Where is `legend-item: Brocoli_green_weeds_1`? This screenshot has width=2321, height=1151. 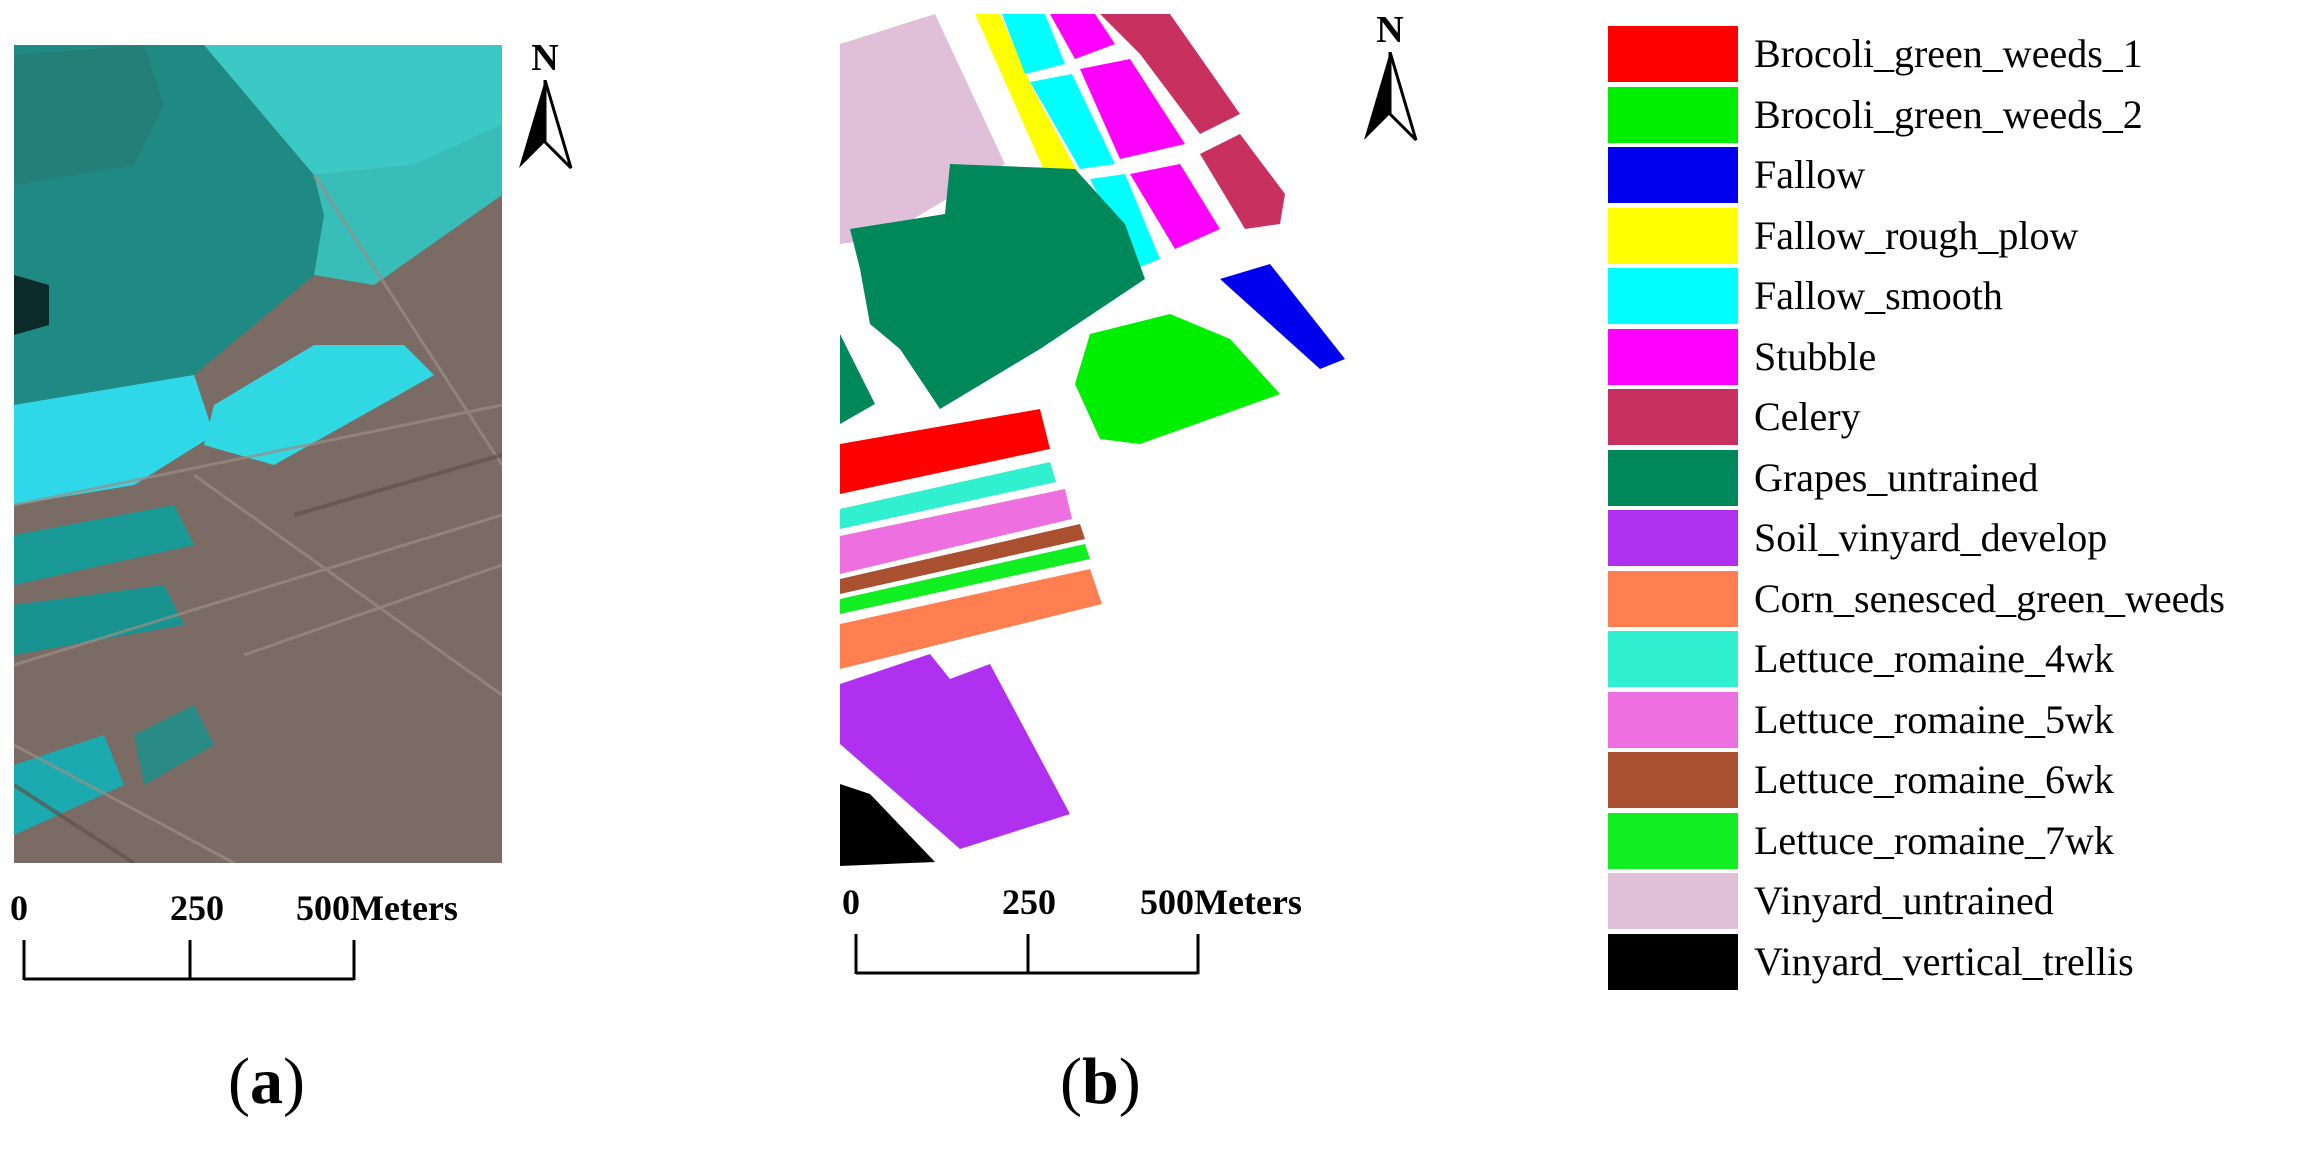 legend-item: Brocoli_green_weeds_1 is located at coordinates (1958, 54).